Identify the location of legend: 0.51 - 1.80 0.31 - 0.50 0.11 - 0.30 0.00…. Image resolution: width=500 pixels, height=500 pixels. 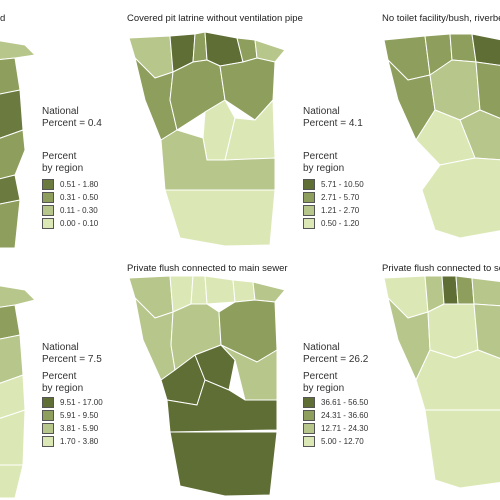
(70, 204).